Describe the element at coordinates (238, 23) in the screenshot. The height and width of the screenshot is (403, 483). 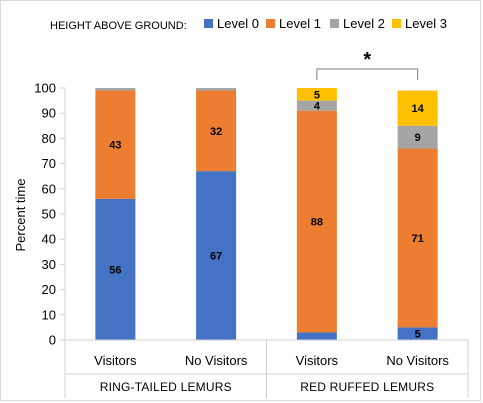
I see `legend-label-level-0: Level 0` at that location.